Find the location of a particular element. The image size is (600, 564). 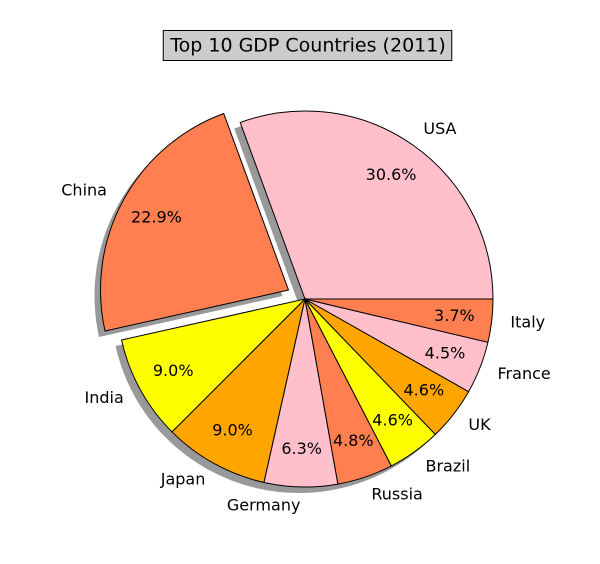

wedge-label: Russia is located at coordinates (396, 493).